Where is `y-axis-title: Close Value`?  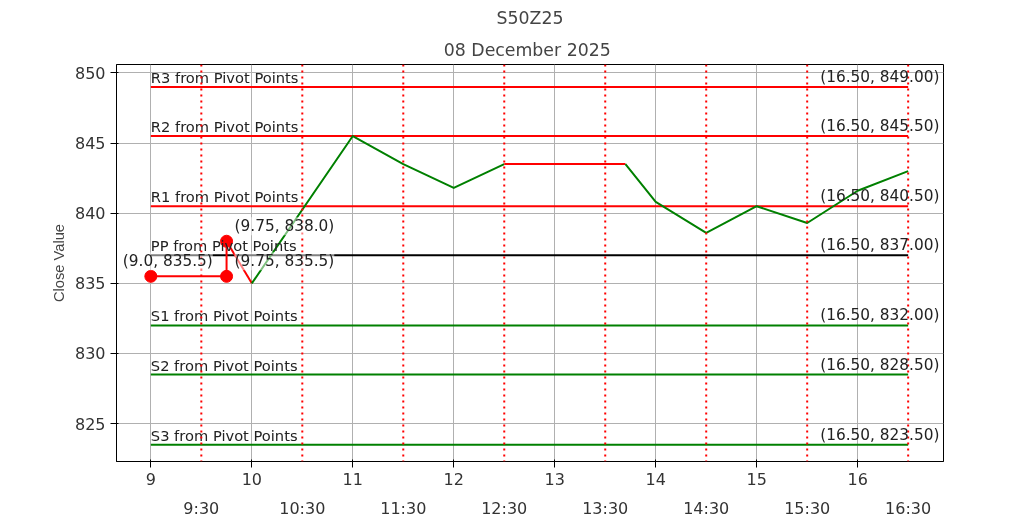 y-axis-title: Close Value is located at coordinates (58, 263).